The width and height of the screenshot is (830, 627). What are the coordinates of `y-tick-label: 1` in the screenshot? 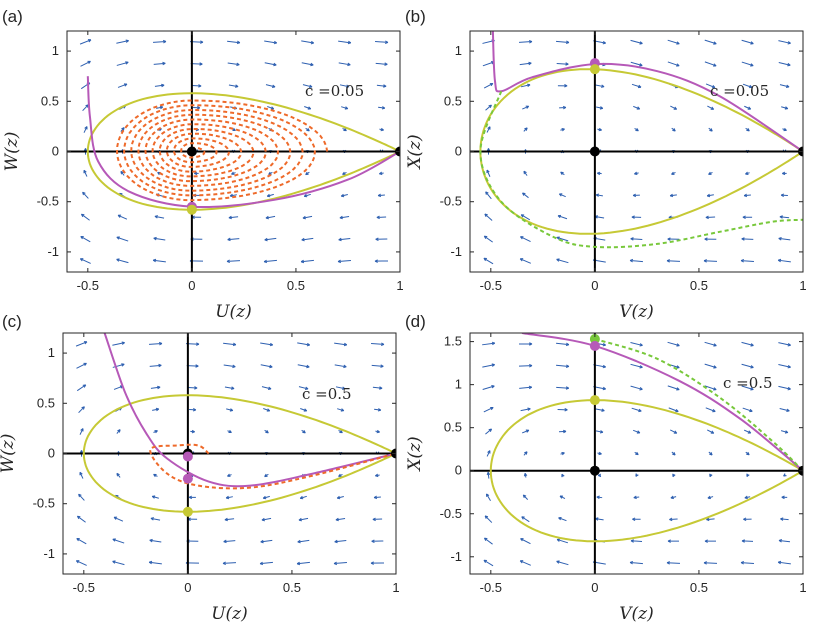 It's located at (55, 50).